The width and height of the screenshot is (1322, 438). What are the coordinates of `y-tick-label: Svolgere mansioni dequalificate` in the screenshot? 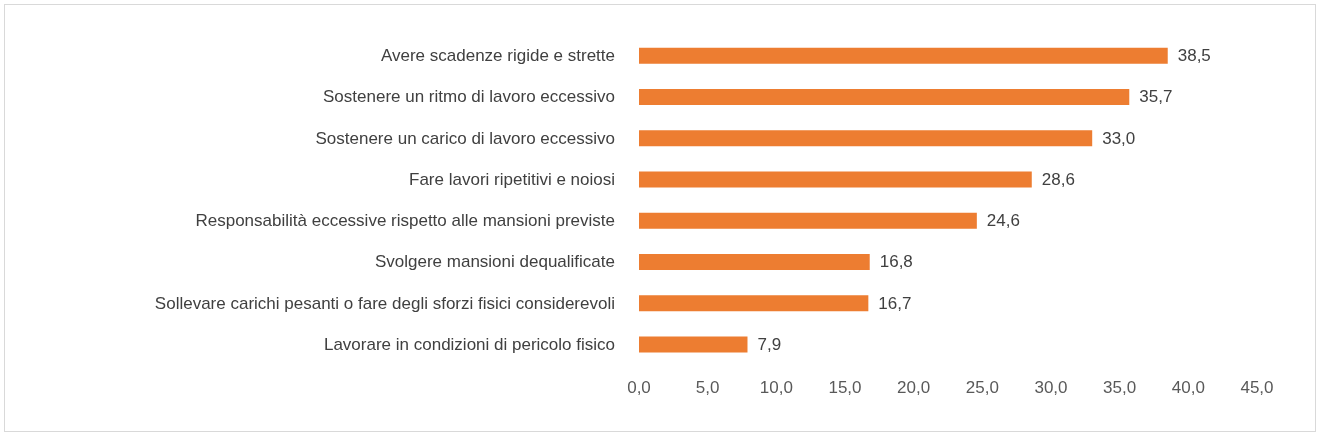 It's located at (494, 262).